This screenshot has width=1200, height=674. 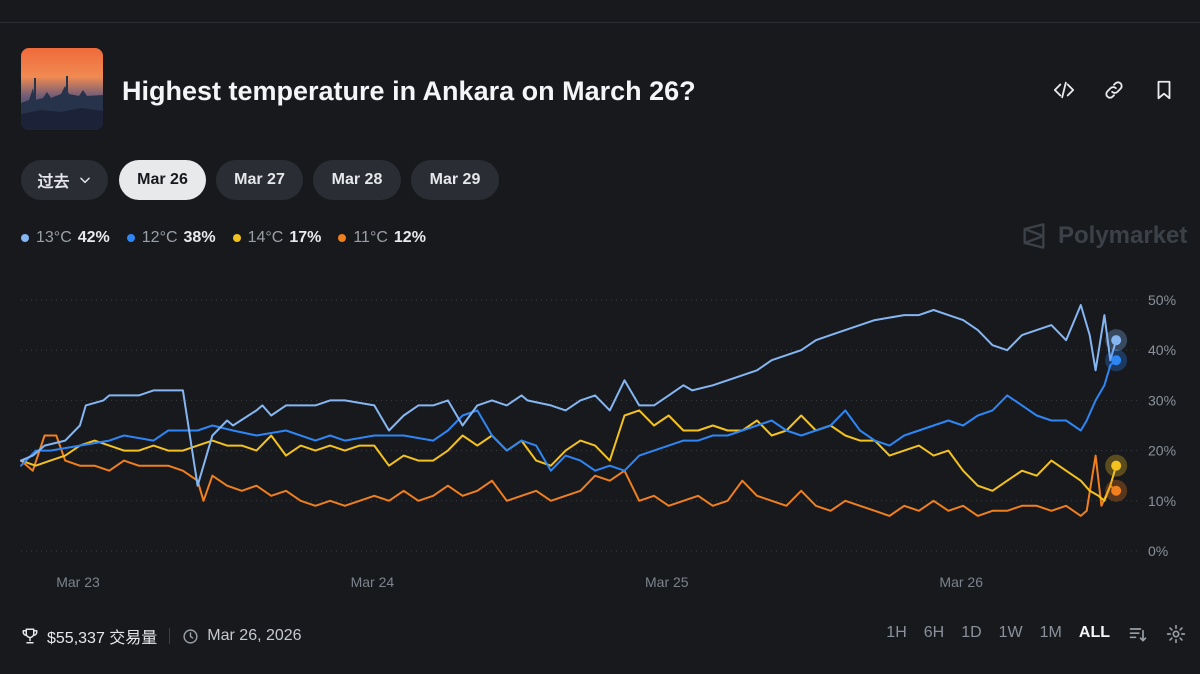 What do you see at coordinates (896, 632) in the screenshot?
I see `timeframe-1h: 1H` at bounding box center [896, 632].